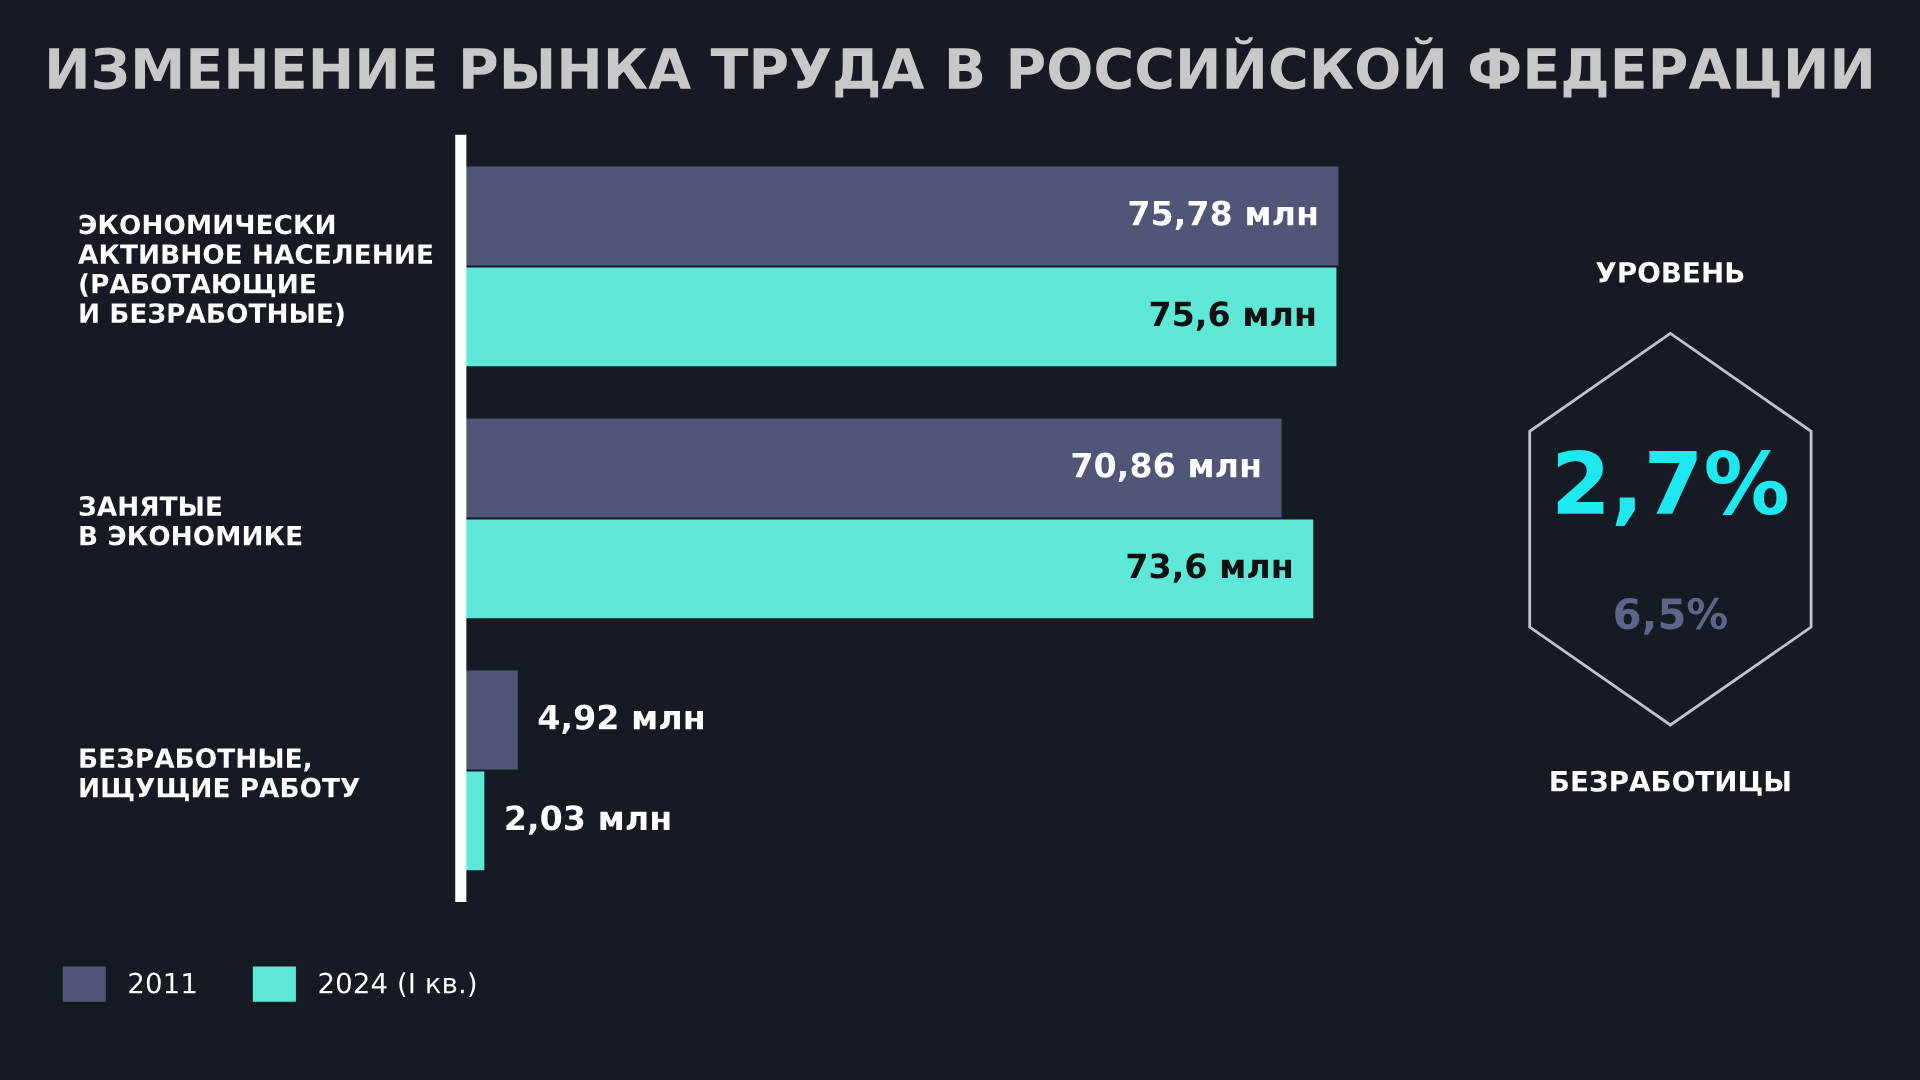 Image resolution: width=1920 pixels, height=1080 pixels. I want to click on legend-label: 2024 (I кв.), so click(397, 984).